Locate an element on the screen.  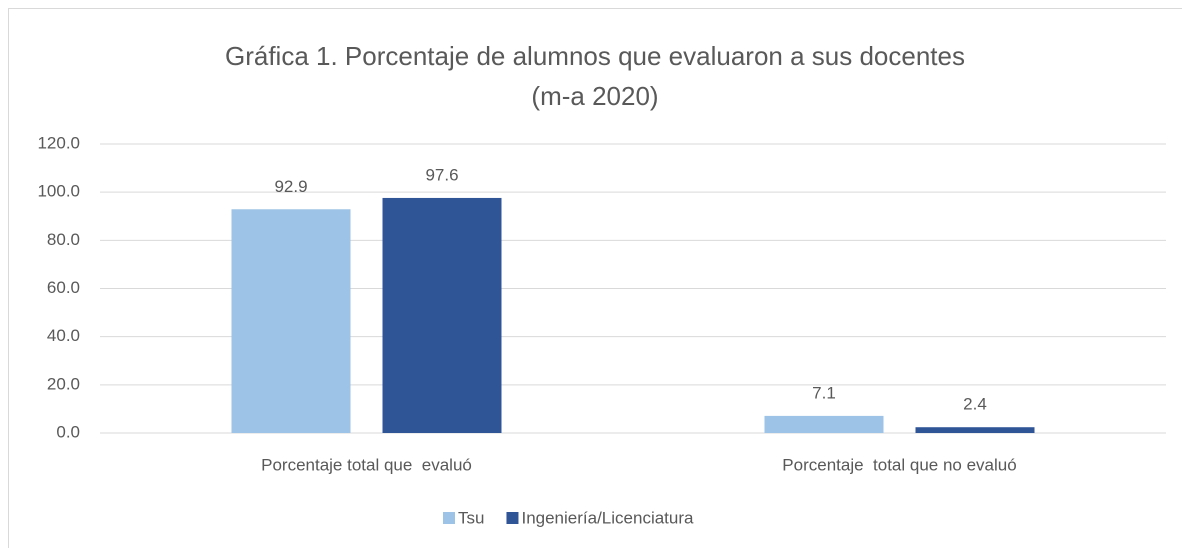
value-label: 97.6 is located at coordinates (441, 174).